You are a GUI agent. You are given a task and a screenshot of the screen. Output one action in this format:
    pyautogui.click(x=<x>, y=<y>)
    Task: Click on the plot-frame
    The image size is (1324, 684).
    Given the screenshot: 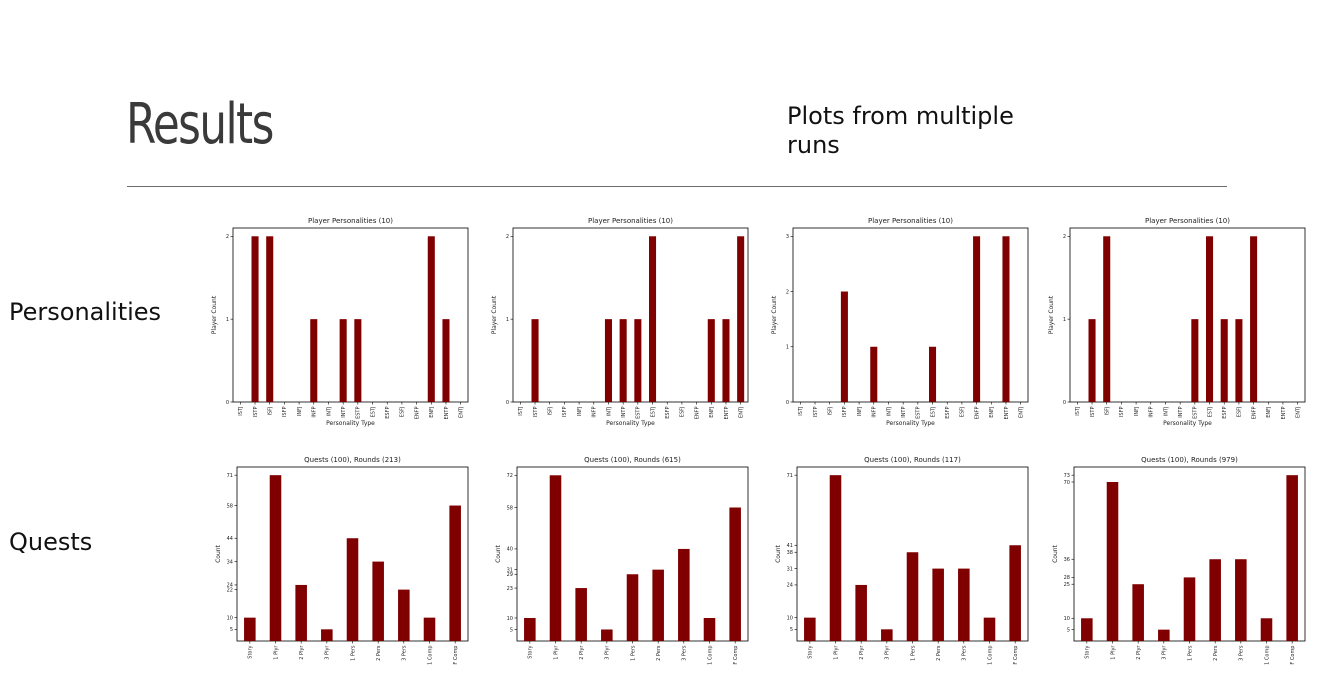 What is the action you would take?
    pyautogui.click(x=1187, y=315)
    